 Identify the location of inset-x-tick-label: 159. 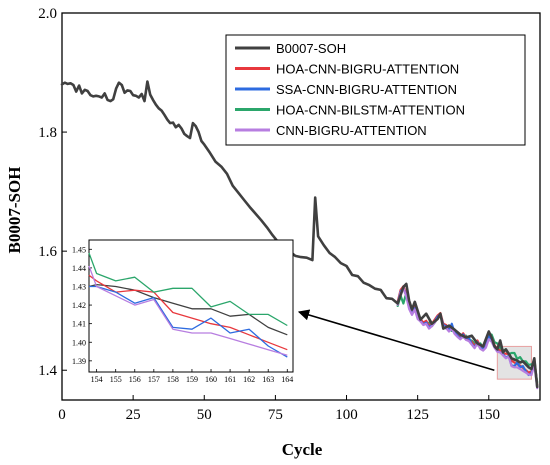
(192, 379).